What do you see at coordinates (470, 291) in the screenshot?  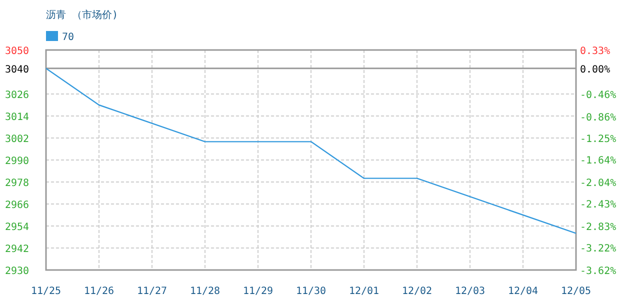 I see `x-tick-label: 12/03` at bounding box center [470, 291].